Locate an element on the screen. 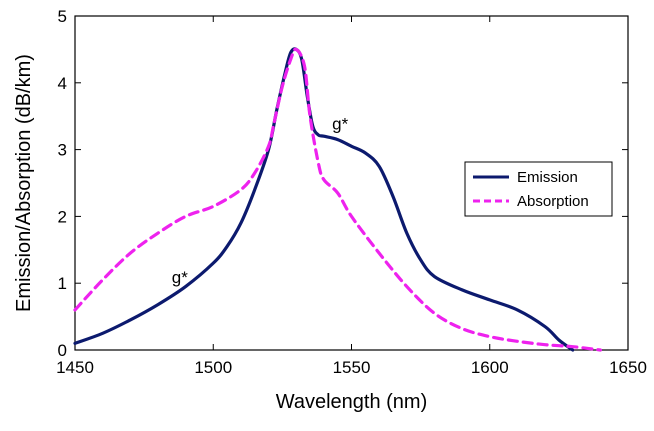 This screenshot has height=431, width=654. annotation-layer: g* g* is located at coordinates (260, 201).